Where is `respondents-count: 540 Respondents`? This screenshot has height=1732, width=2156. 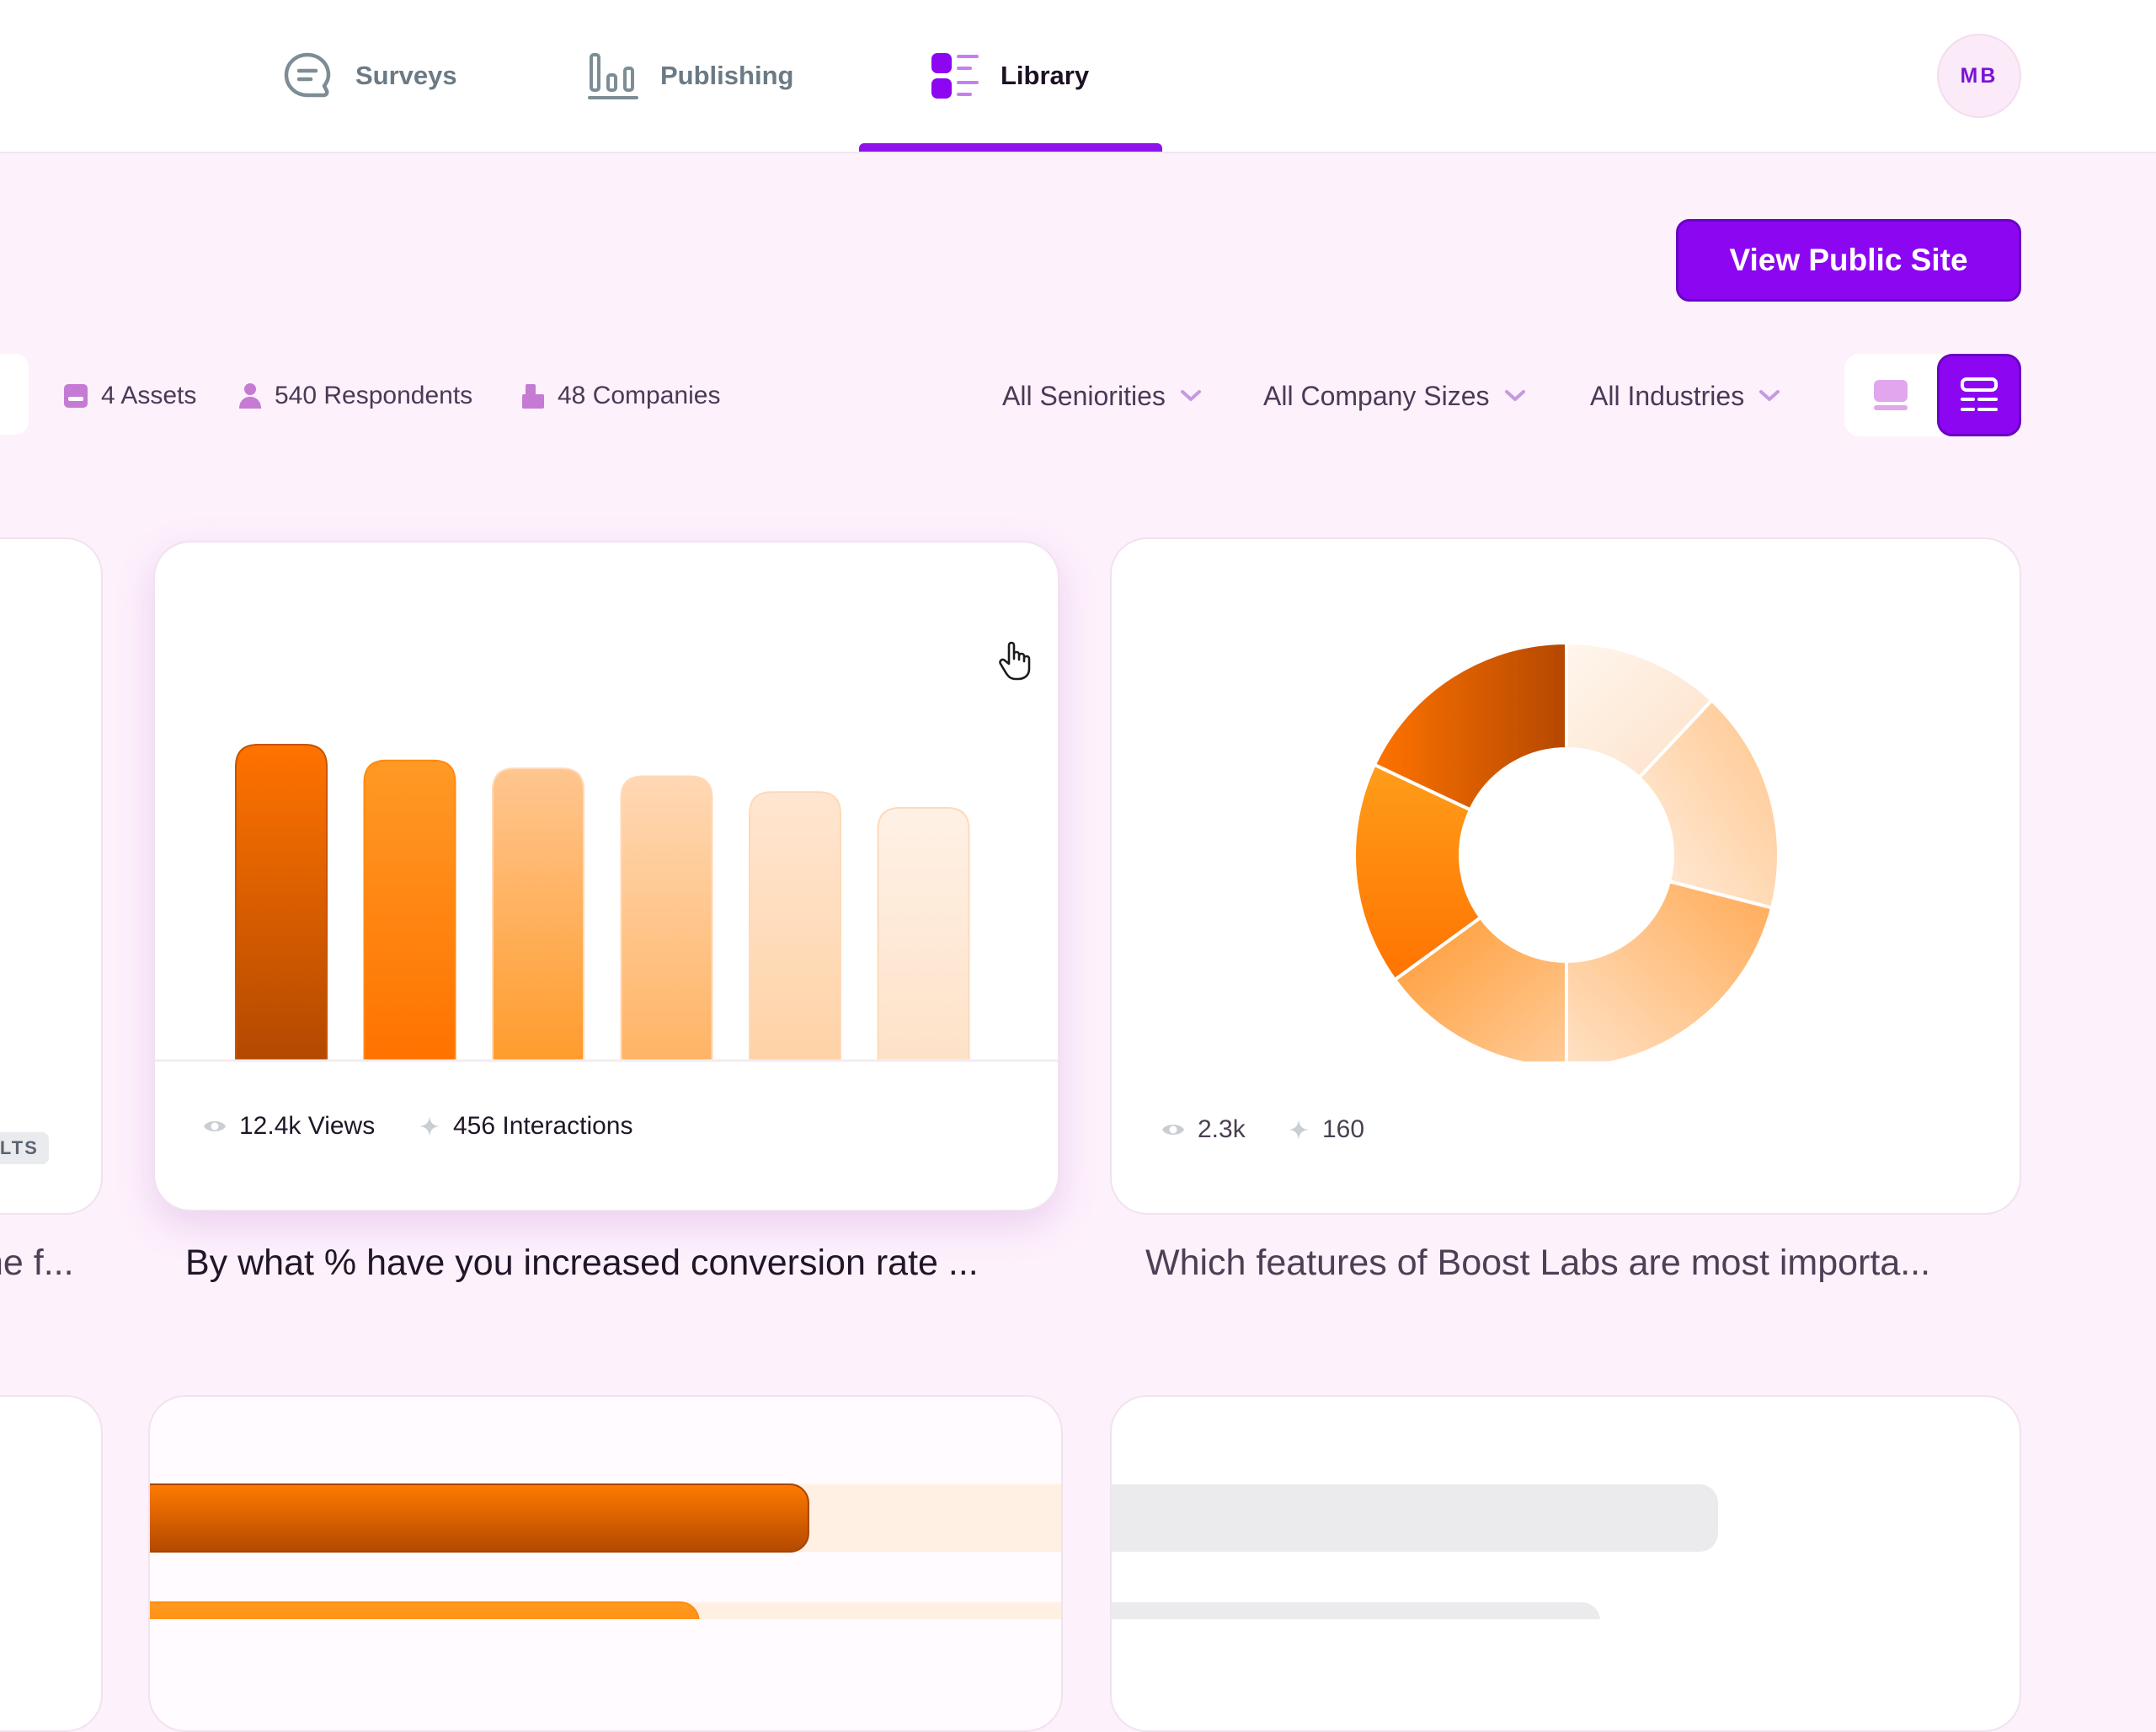 respondents-count: 540 Respondents is located at coordinates (374, 395).